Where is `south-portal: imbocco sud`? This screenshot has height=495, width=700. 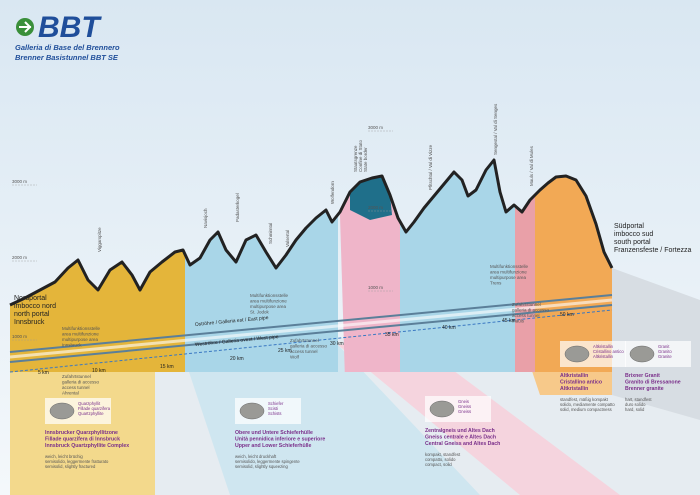
south-portal: imbocco sud is located at coordinates (633, 234).